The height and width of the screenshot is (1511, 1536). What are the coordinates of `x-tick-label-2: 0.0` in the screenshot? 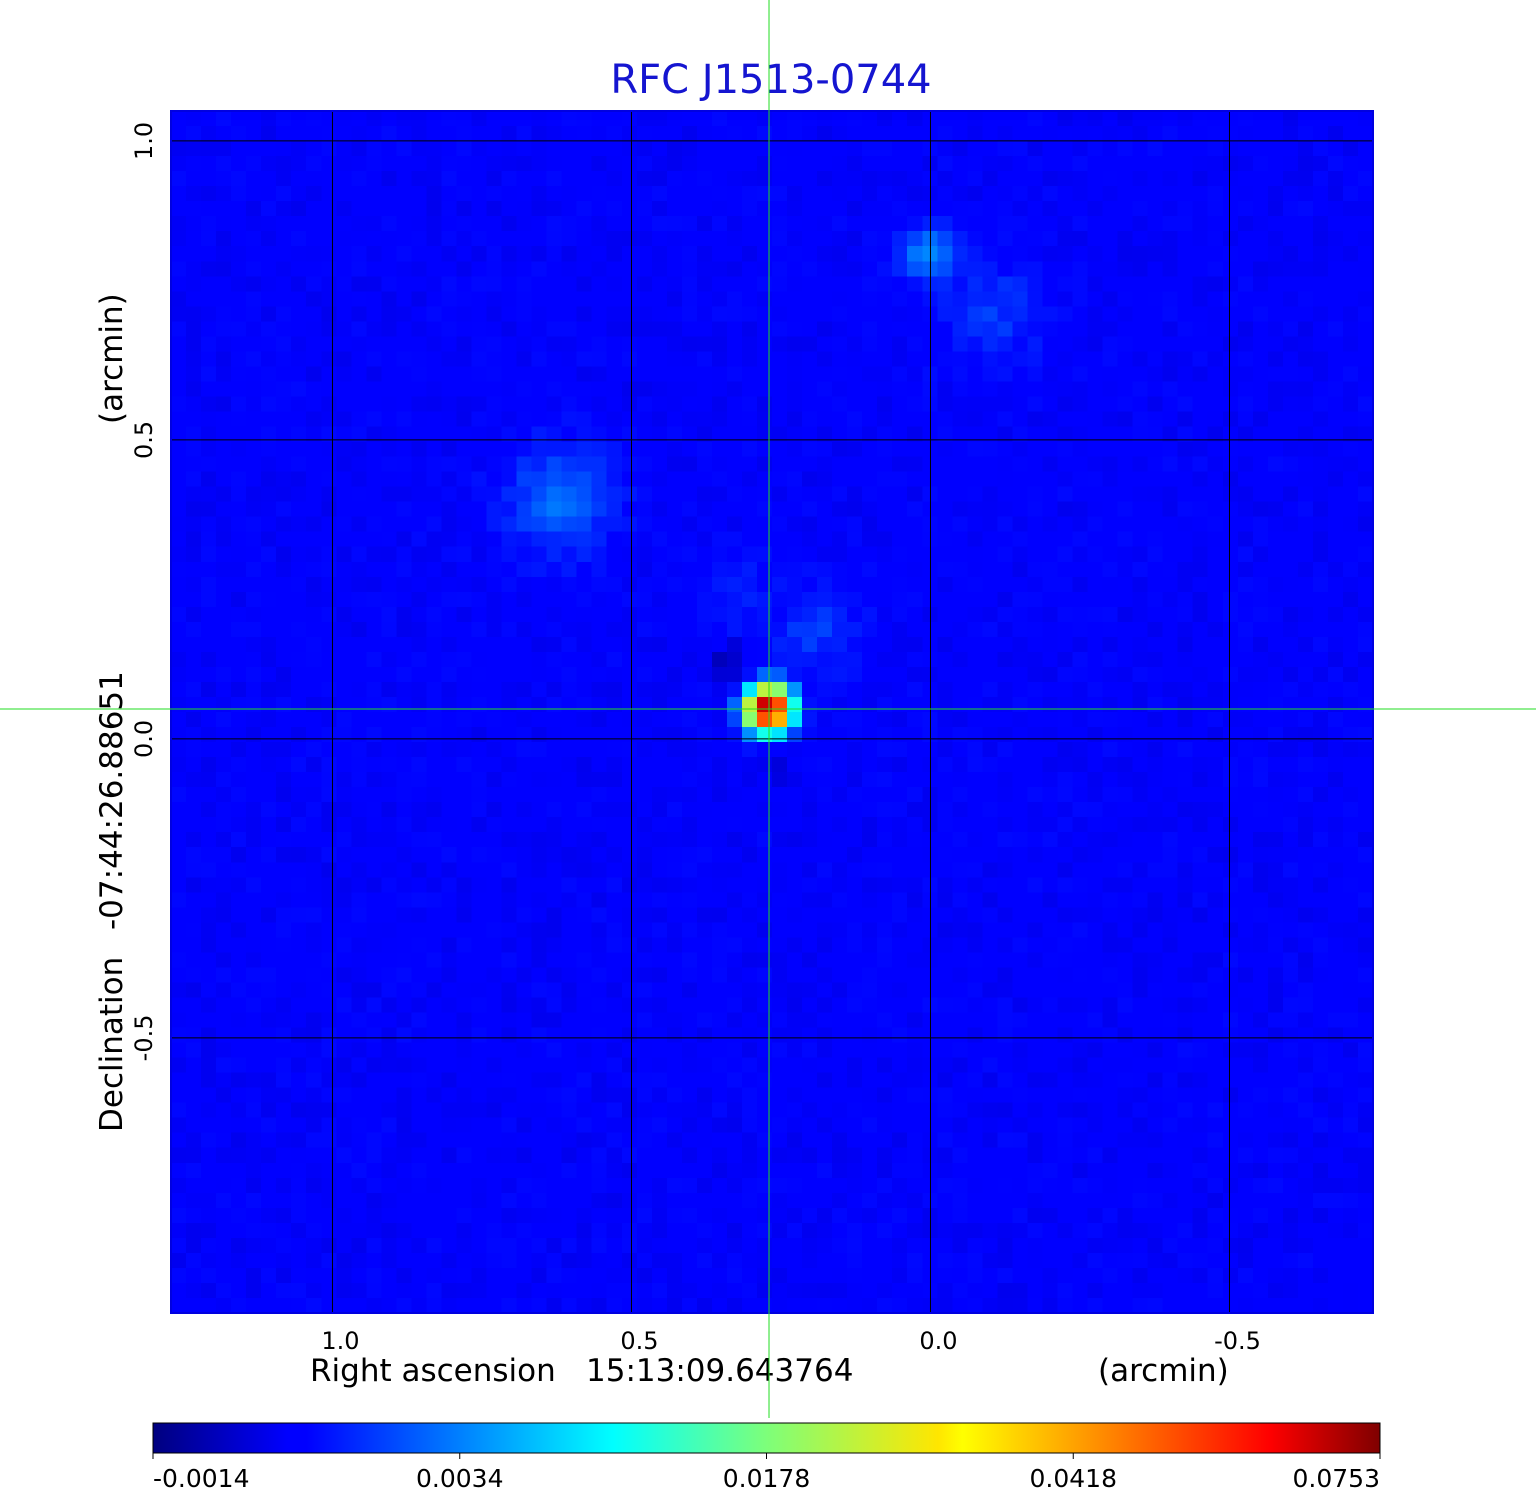 It's located at (938, 1341).